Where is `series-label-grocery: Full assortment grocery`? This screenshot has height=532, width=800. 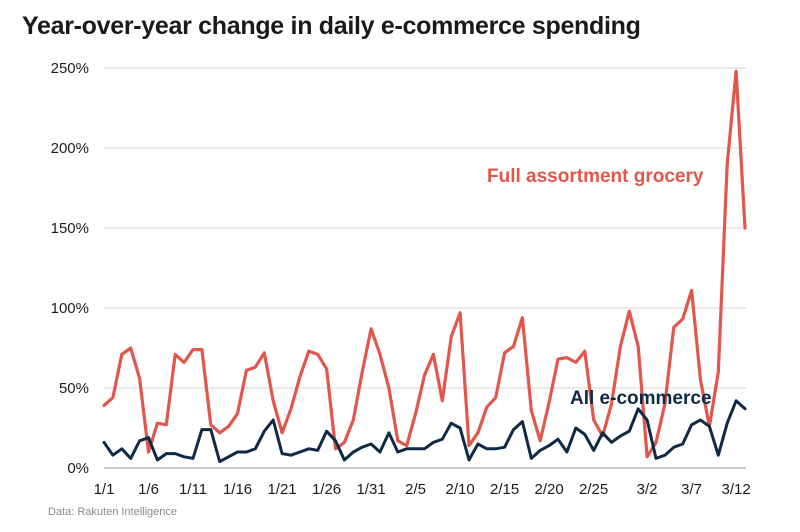
series-label-grocery: Full assortment grocery is located at coordinates (595, 176).